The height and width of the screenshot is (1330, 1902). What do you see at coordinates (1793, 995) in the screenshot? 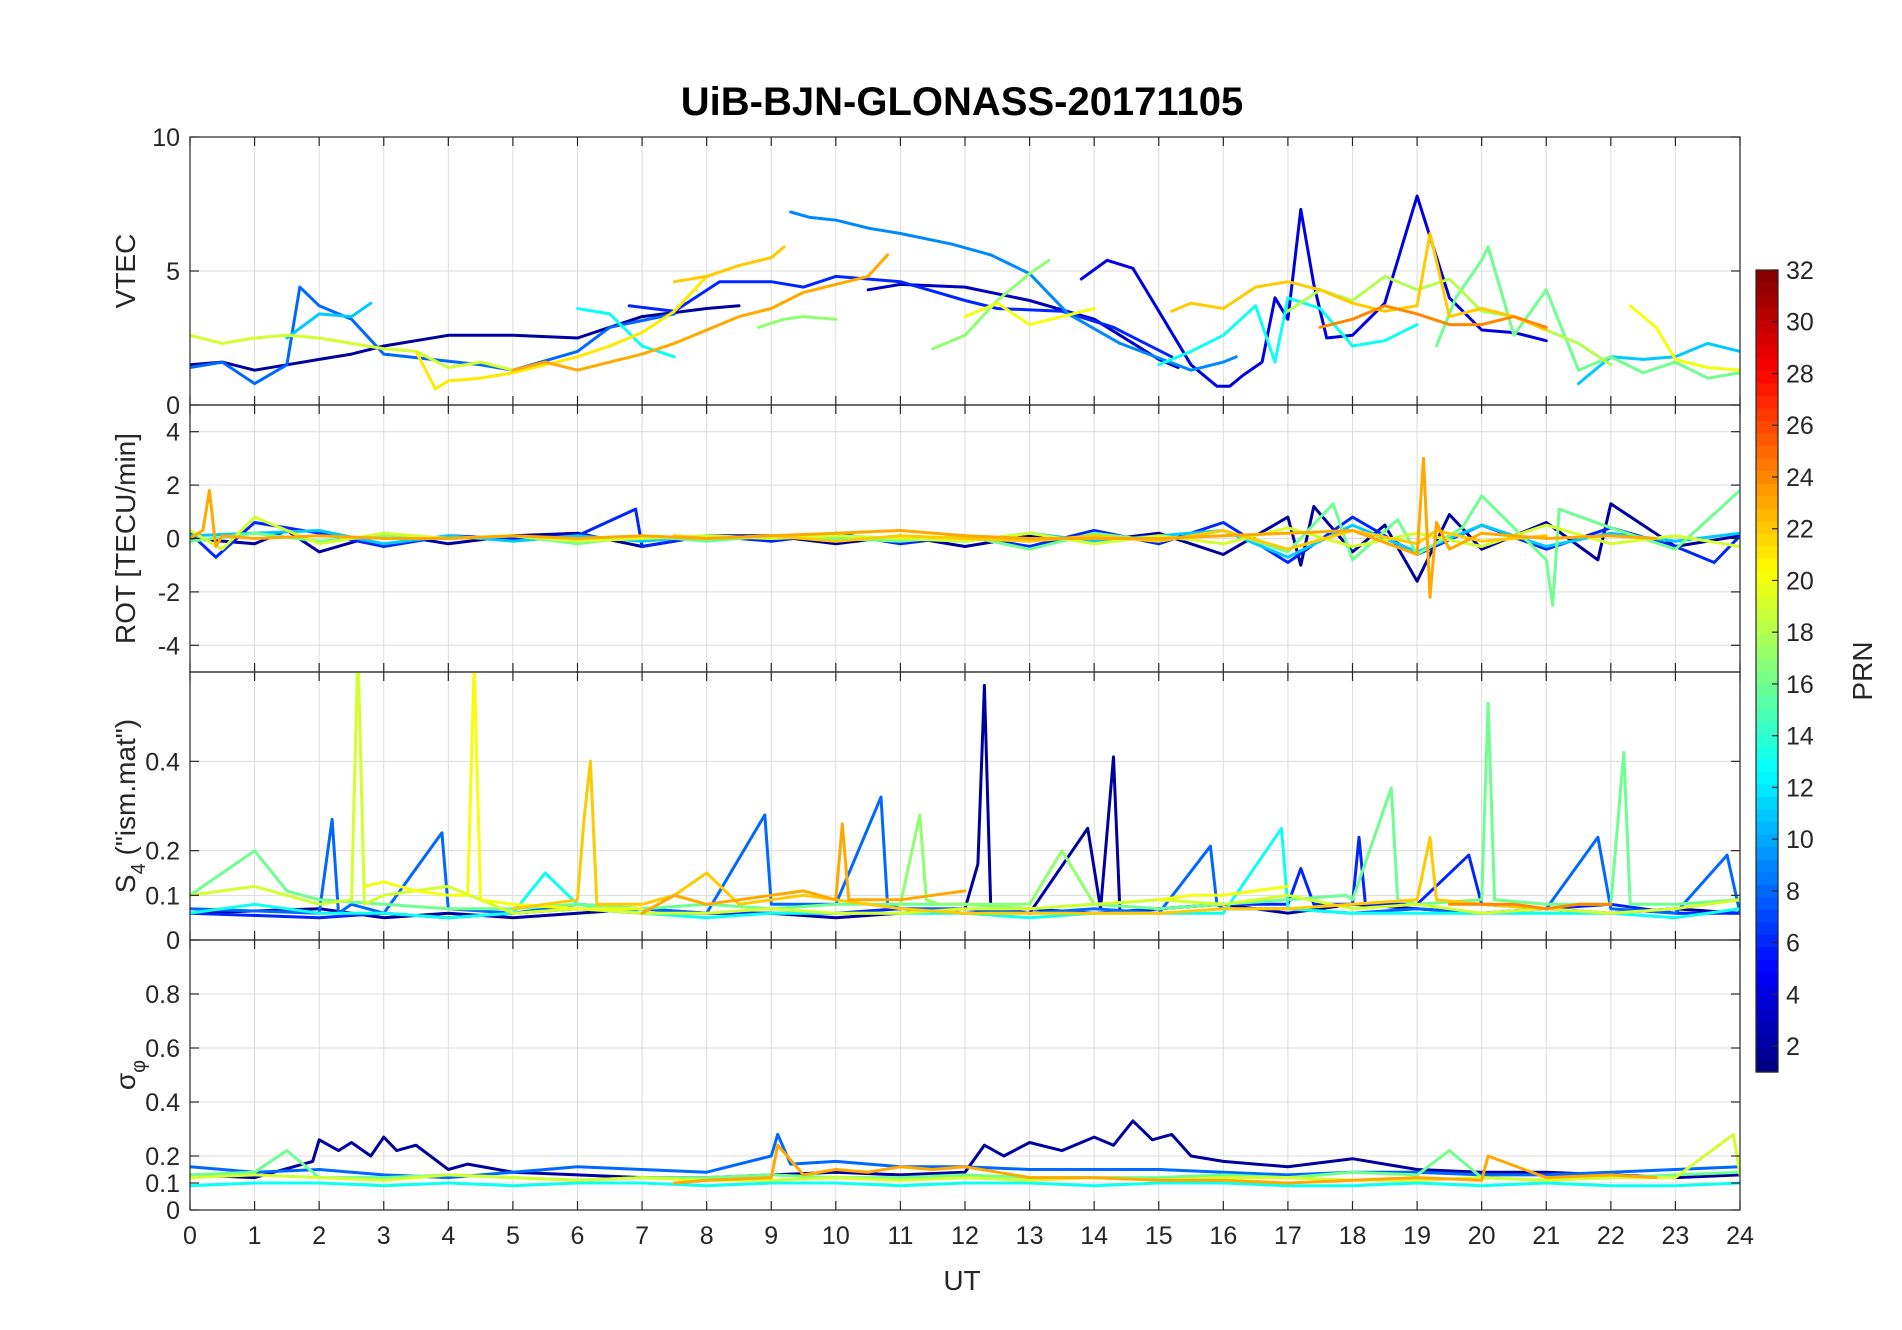
I see `colorbar-tick-label: 4` at bounding box center [1793, 995].